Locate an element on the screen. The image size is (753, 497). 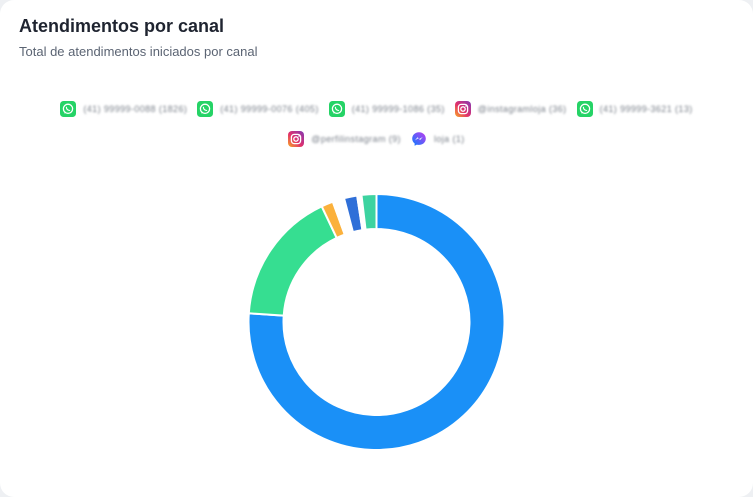
legend-label: loja (1) is located at coordinates (449, 139).